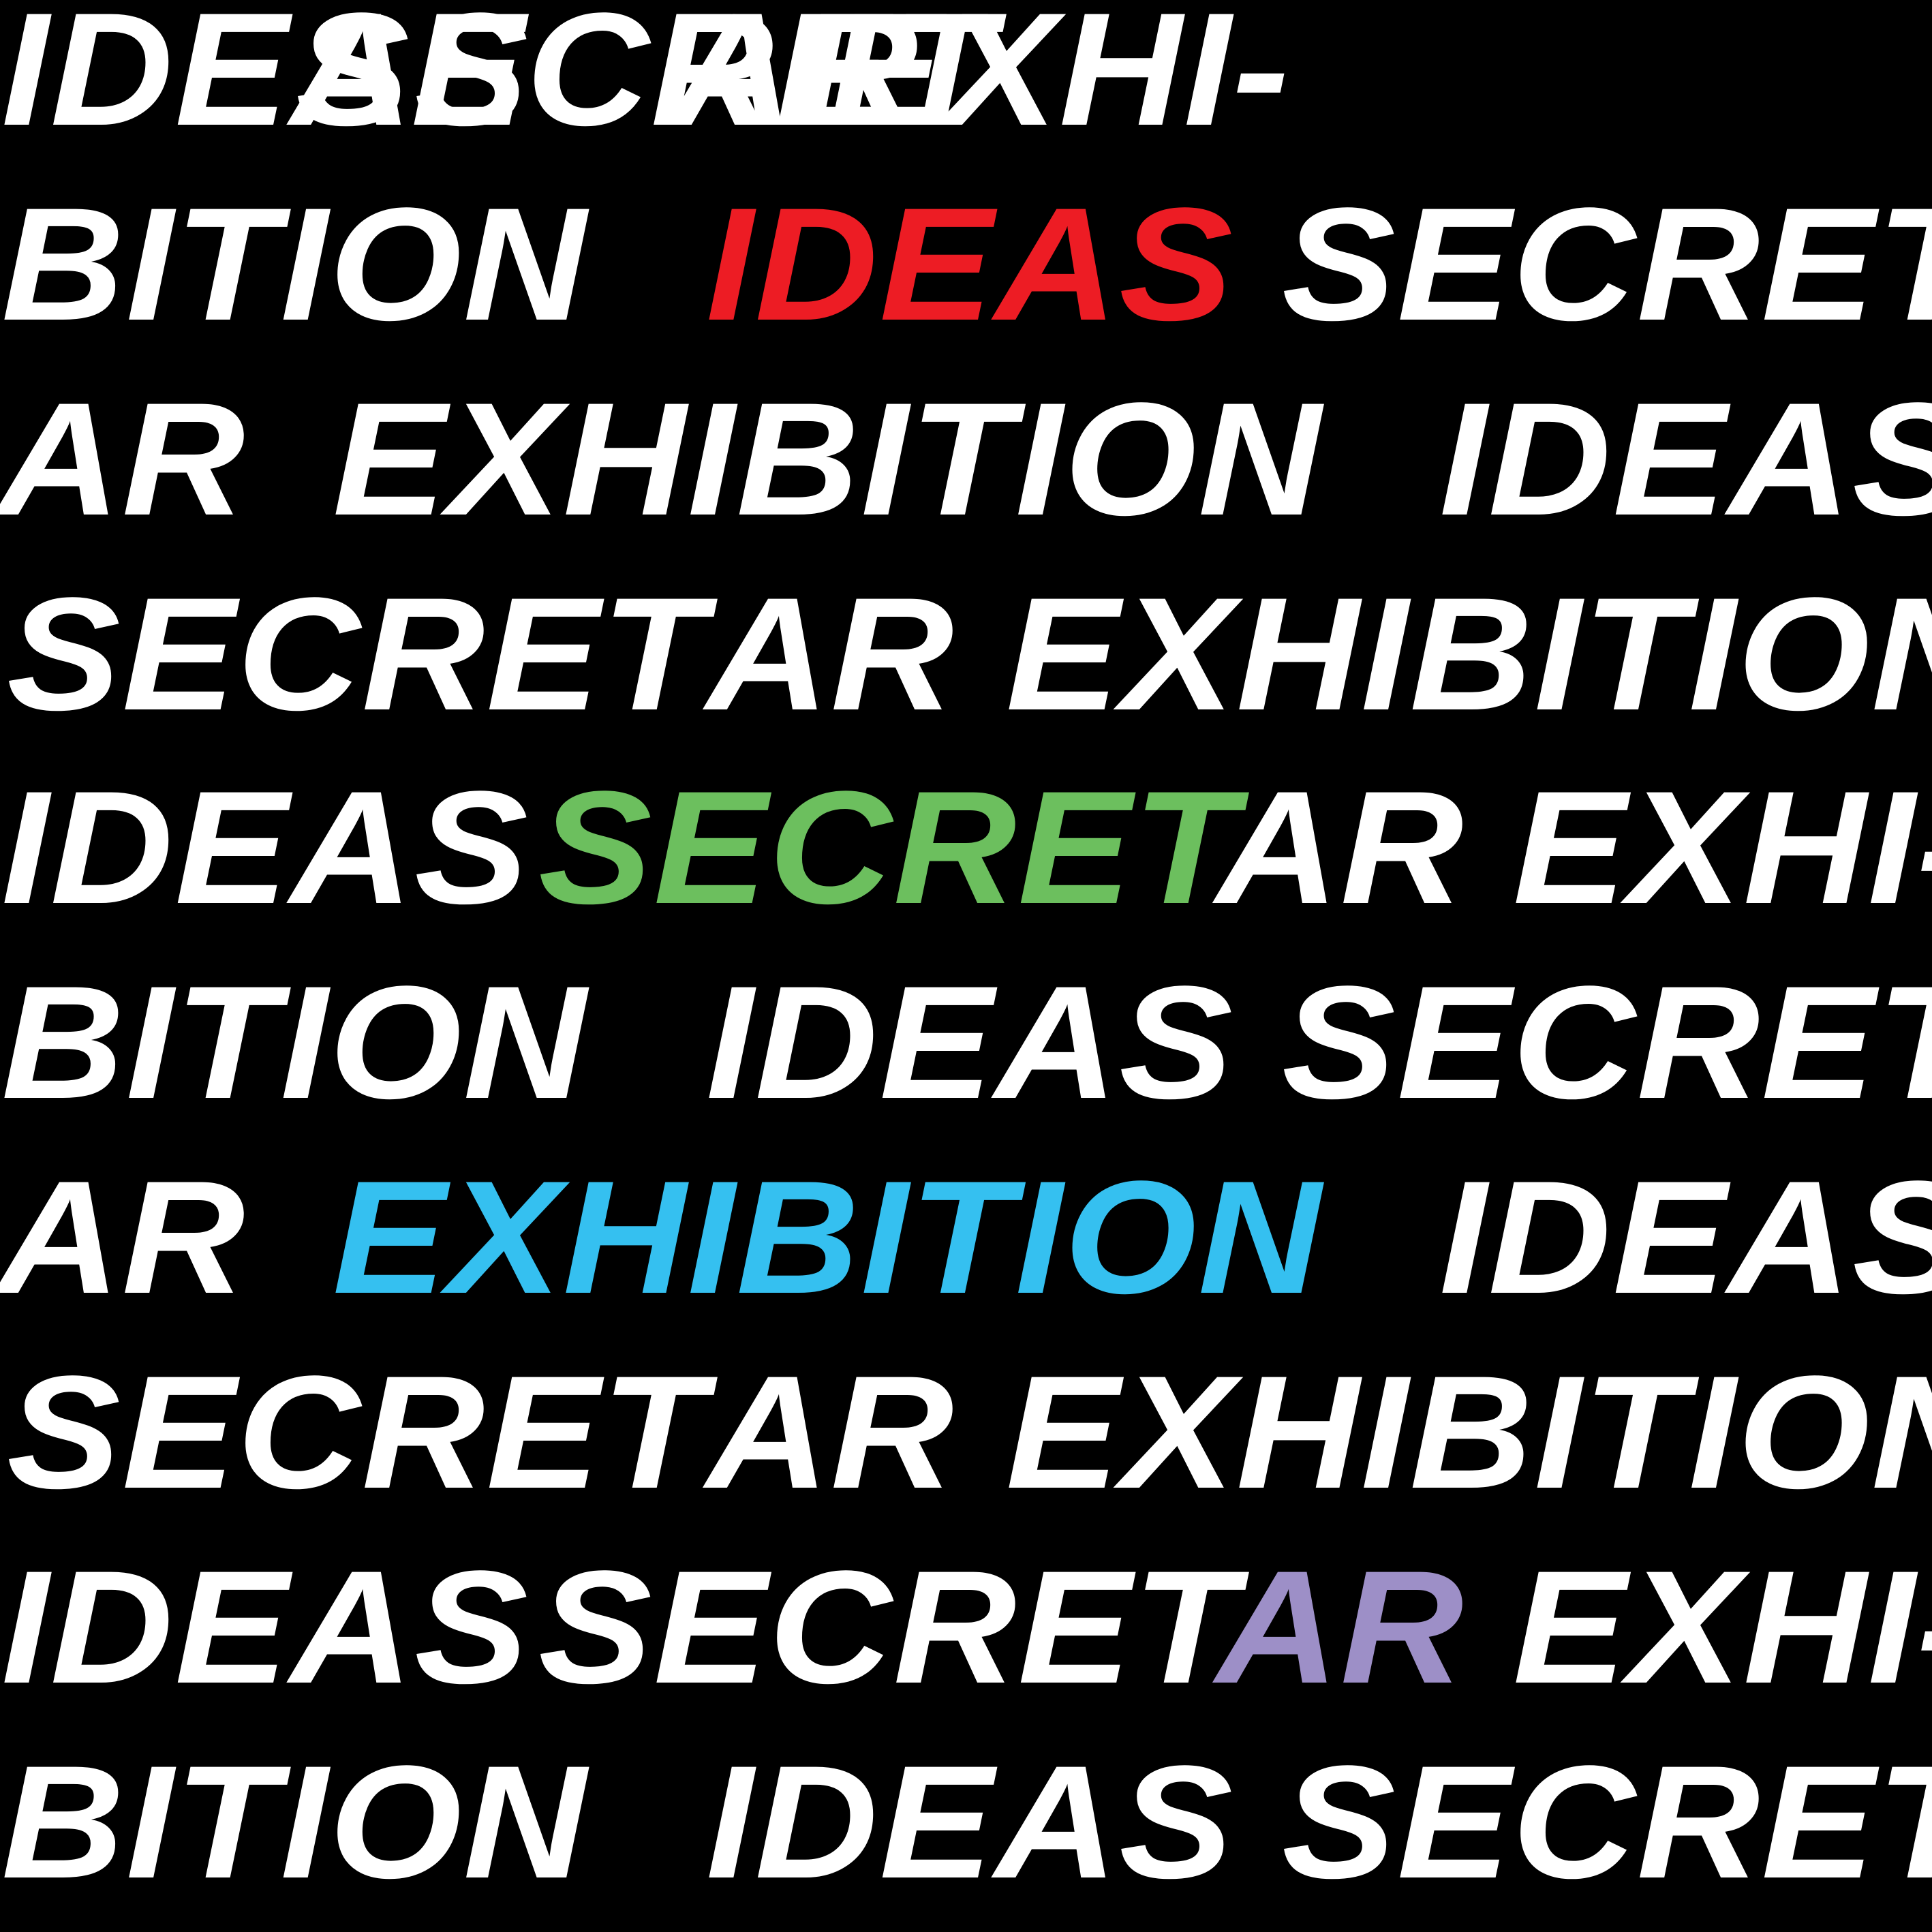  What do you see at coordinates (888, 848) in the screenshot?
I see `highlight-word-secret: SECRET` at bounding box center [888, 848].